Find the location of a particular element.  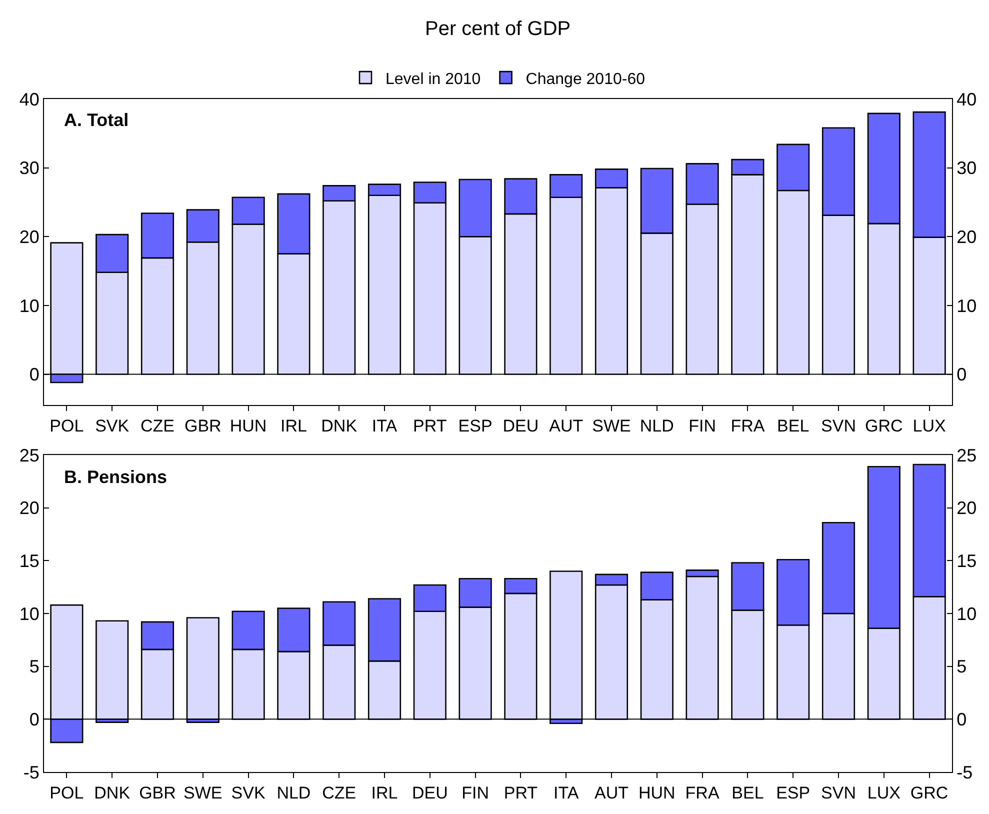

y-tick-label: 15 is located at coordinates (29, 560).